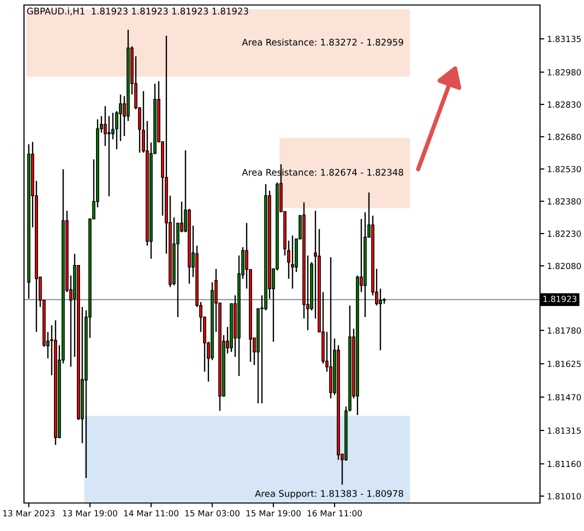 The image size is (584, 531). What do you see at coordinates (564, 330) in the screenshot?
I see `y-tick-label: 1.81780` at bounding box center [564, 330].